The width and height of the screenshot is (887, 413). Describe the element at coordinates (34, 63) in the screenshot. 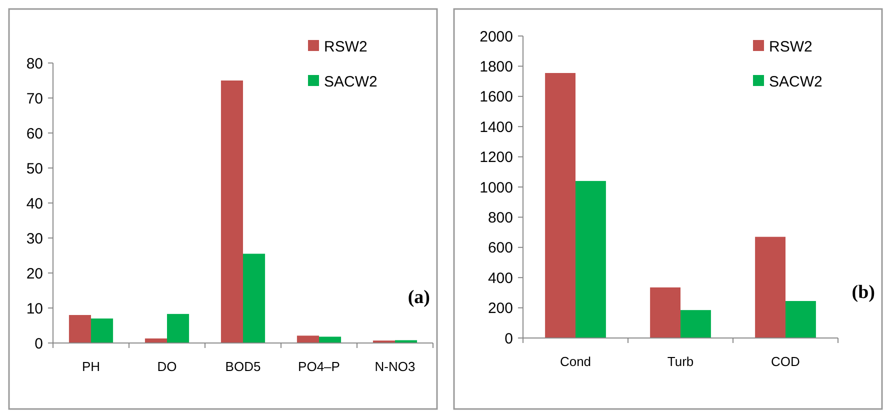

I see `y-tick-label: 80` at that location.